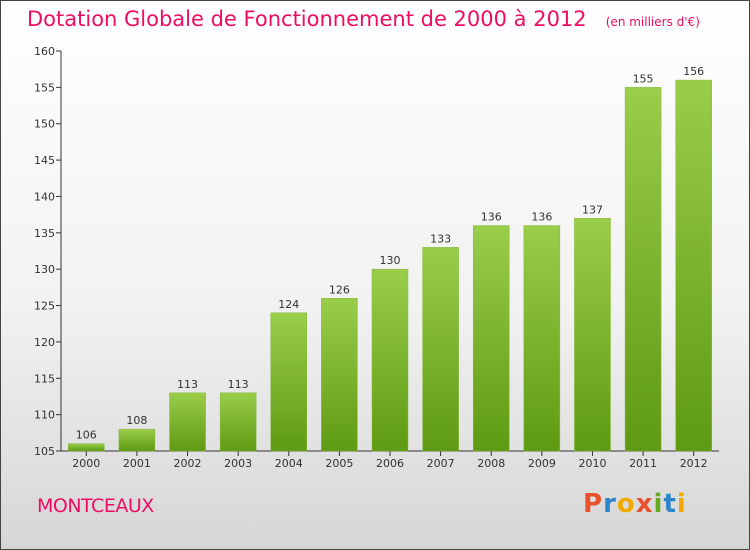 The image size is (750, 550). What do you see at coordinates (288, 304) in the screenshot?
I see `data-label: 124` at bounding box center [288, 304].